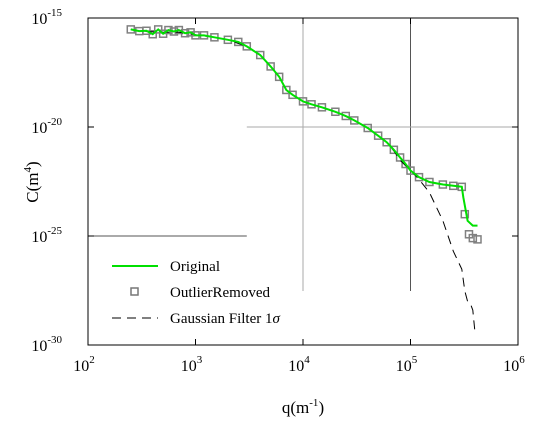 Image resolution: width=550 pixels, height=427 pixels. Describe the element at coordinates (46, 126) in the screenshot. I see `y-tick-label: 10-20` at that location.